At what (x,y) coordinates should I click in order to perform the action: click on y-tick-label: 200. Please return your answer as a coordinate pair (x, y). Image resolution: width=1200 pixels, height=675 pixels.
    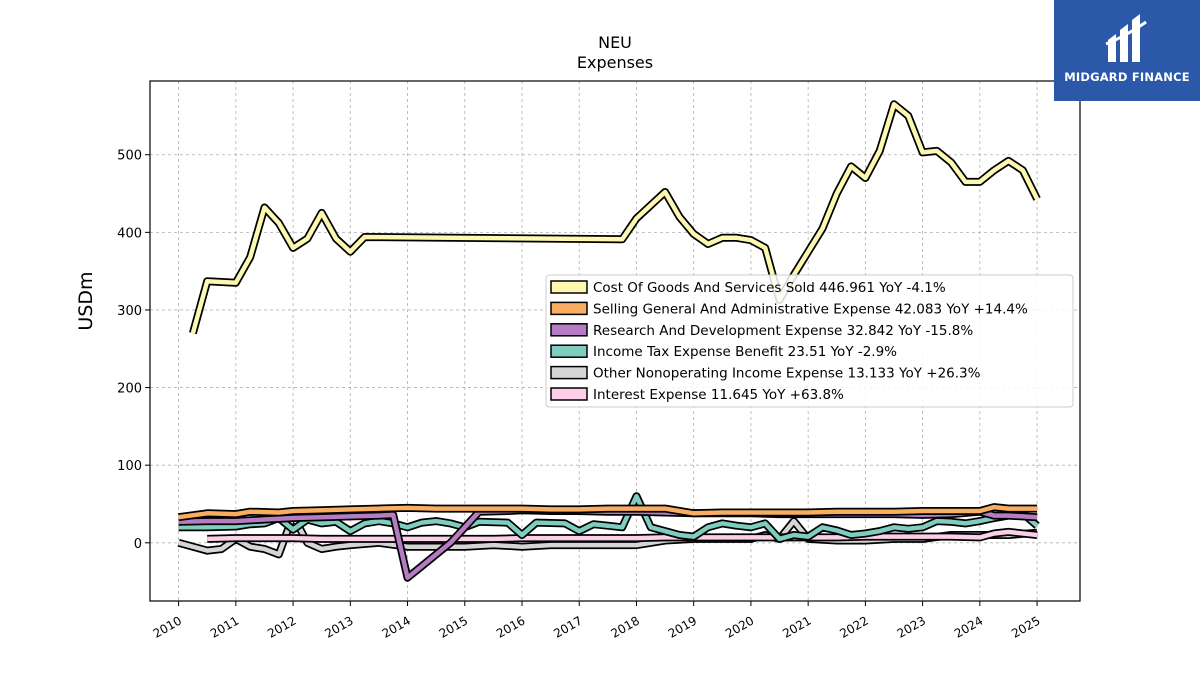
    Looking at the image, I should click on (129, 389).